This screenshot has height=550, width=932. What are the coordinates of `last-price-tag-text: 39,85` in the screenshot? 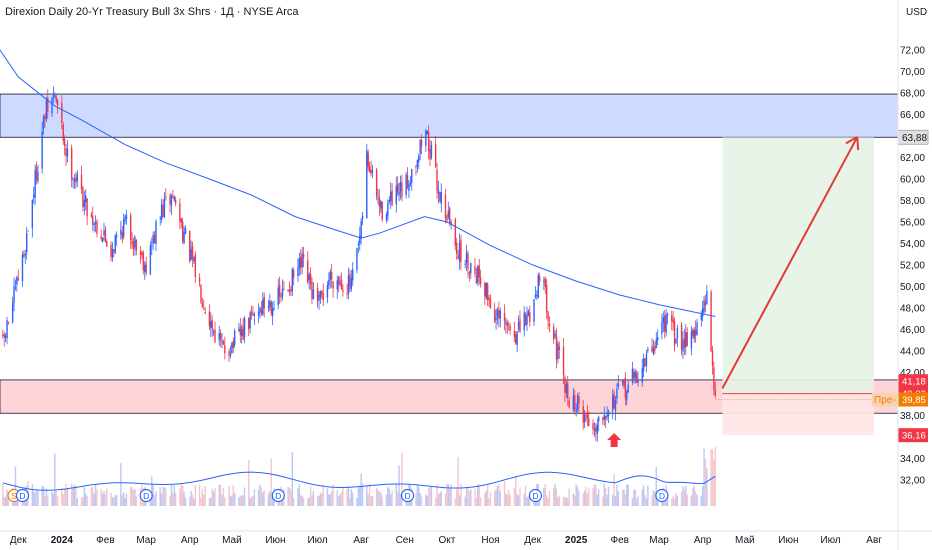 It's located at (914, 400).